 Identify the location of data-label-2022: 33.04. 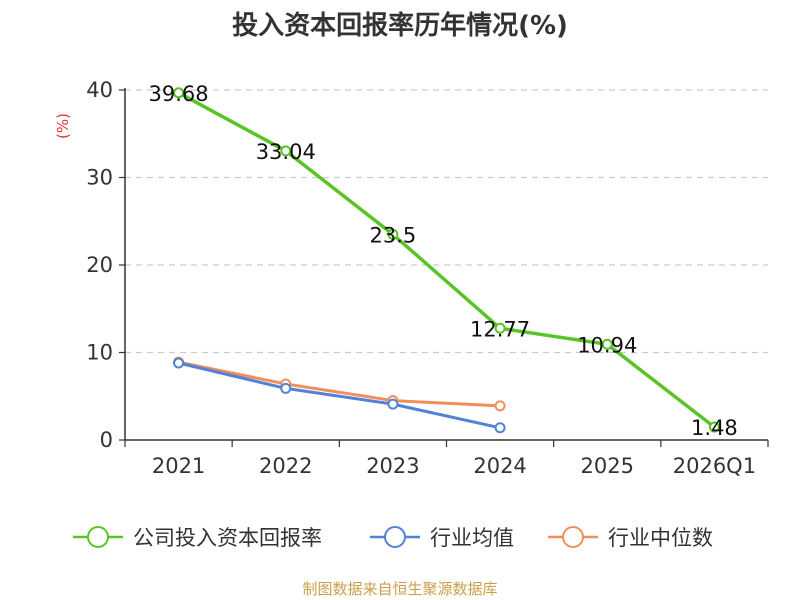
(286, 152).